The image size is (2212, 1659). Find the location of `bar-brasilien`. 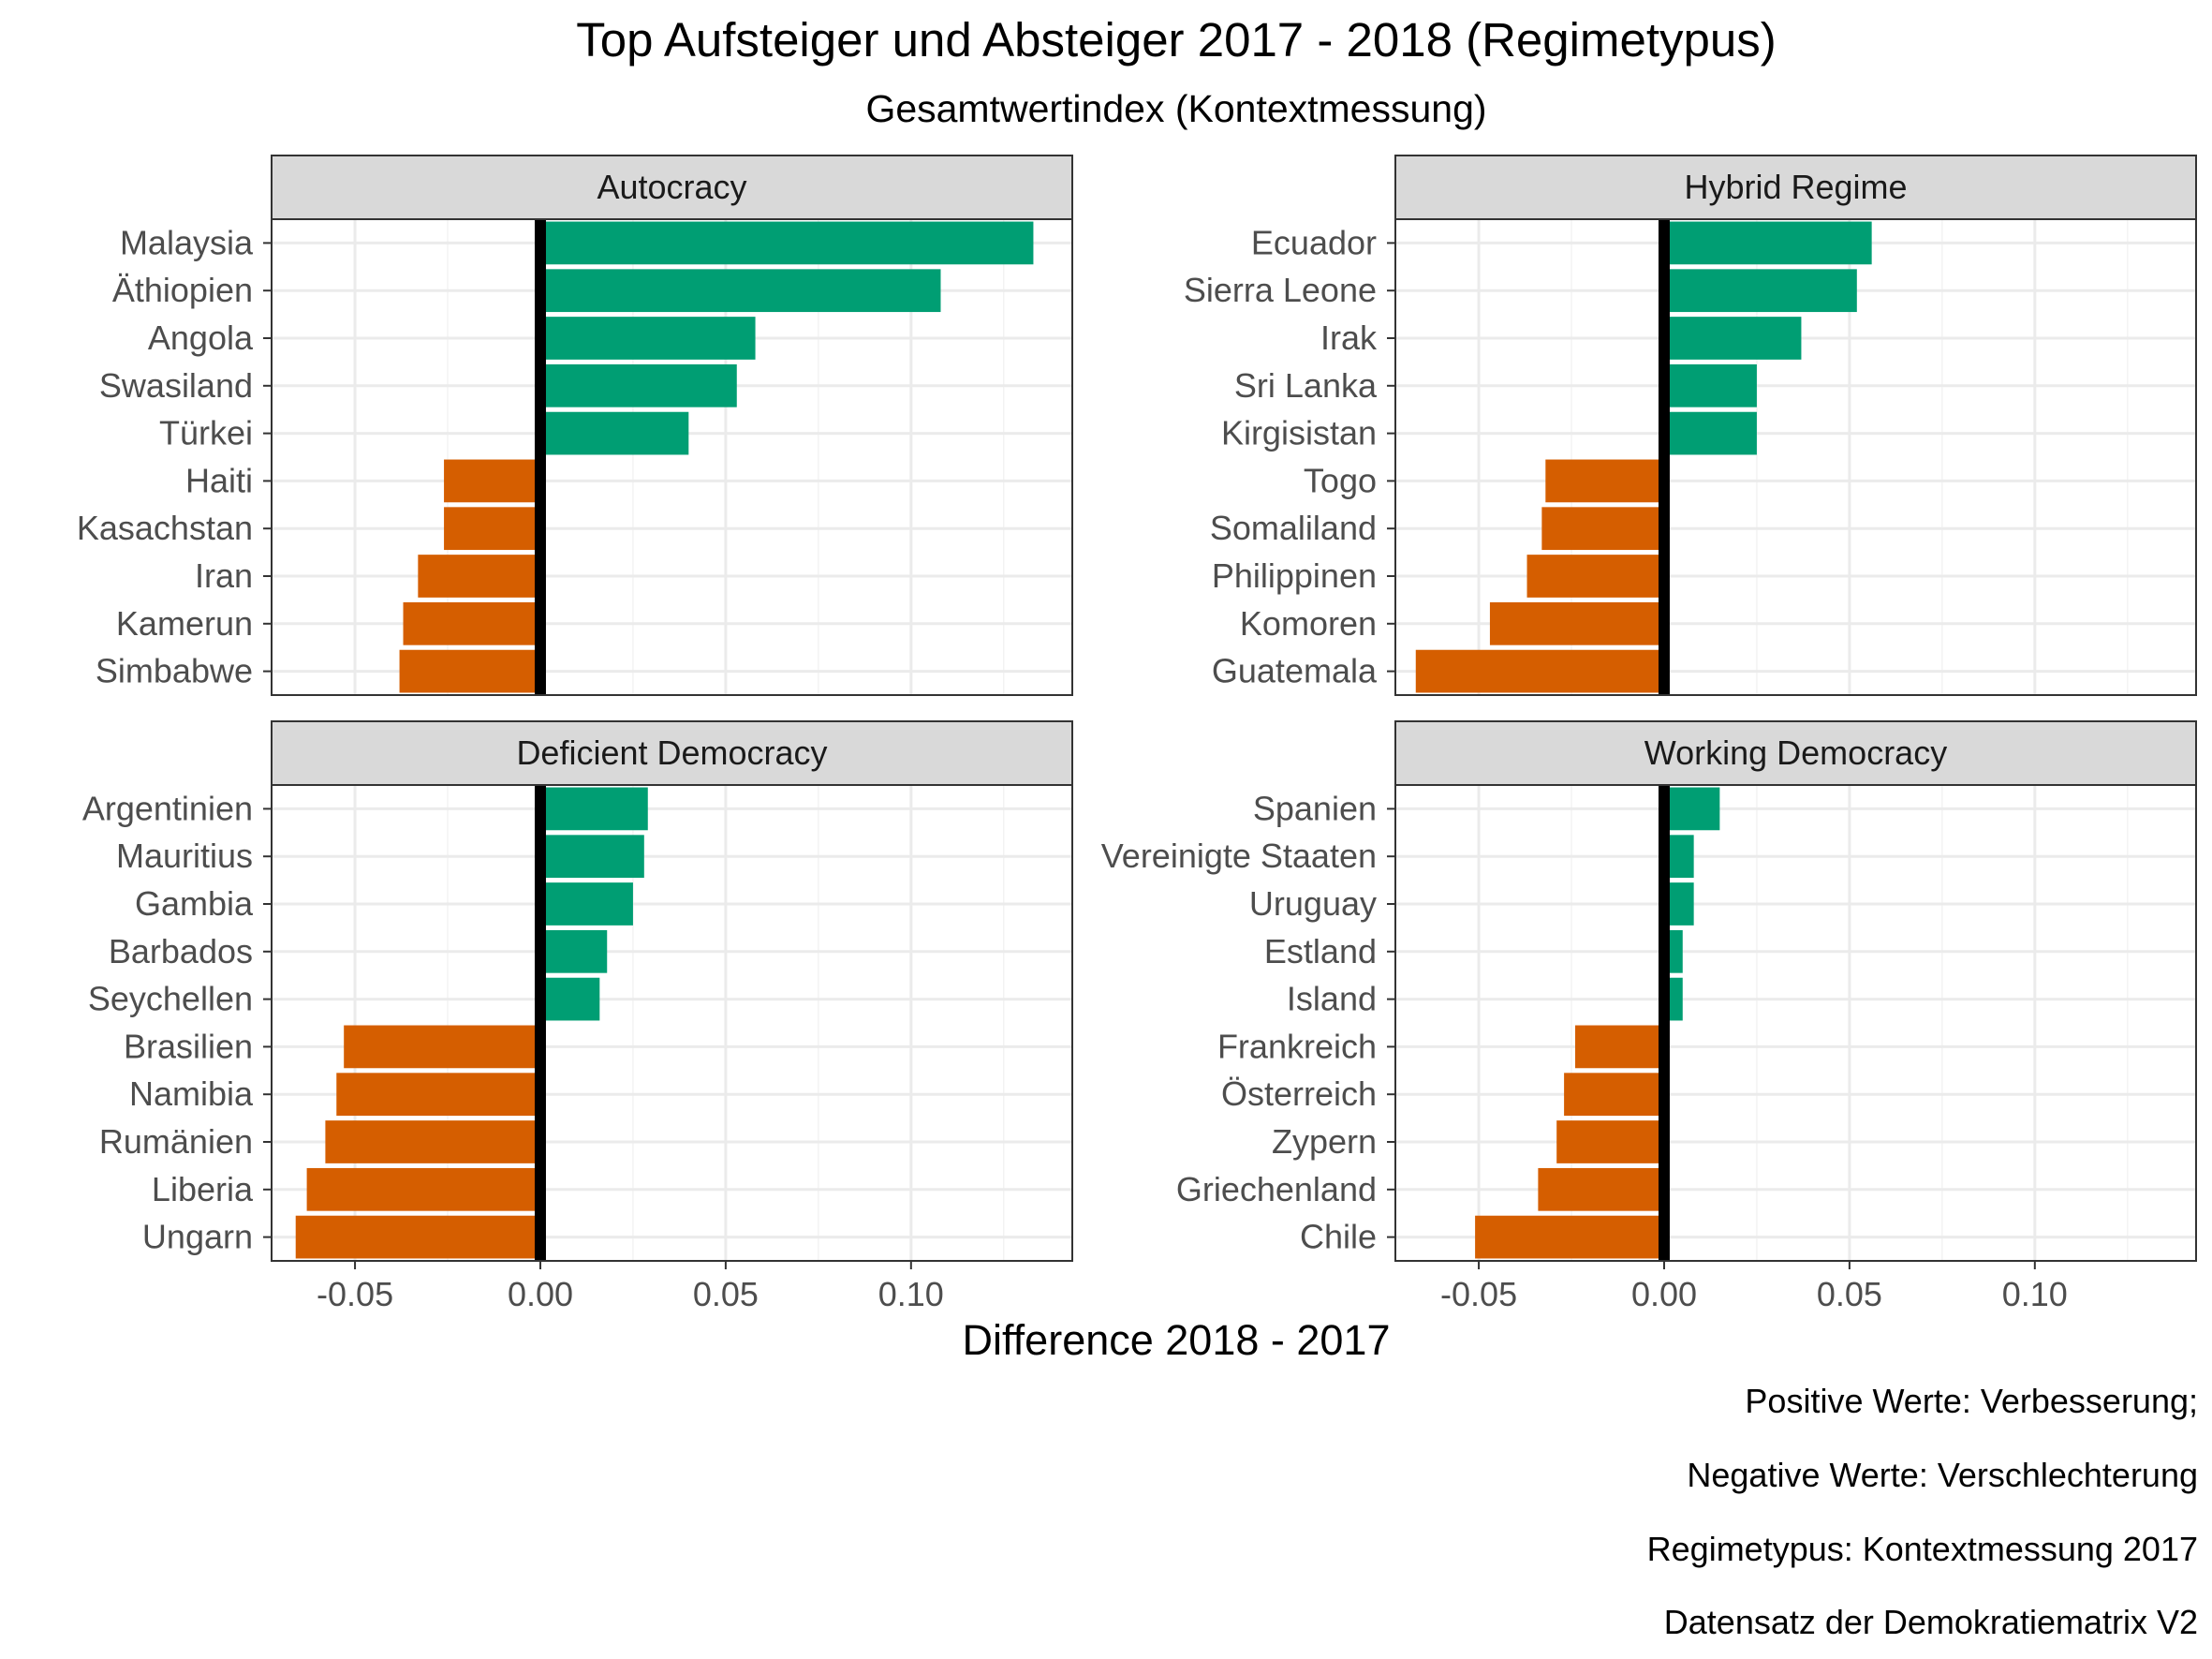

bar-brasilien is located at coordinates (442, 1047).